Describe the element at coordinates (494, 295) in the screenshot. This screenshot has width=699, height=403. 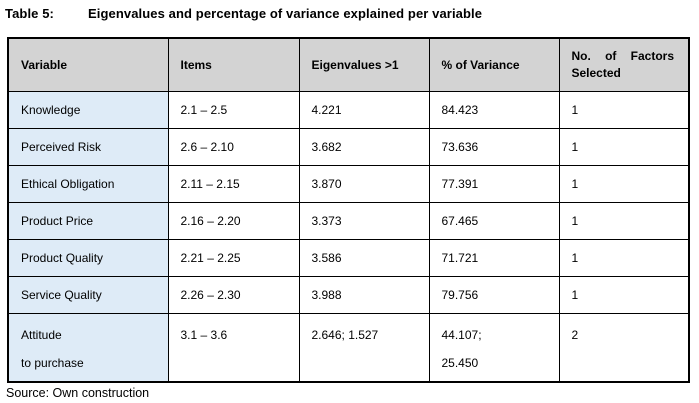
I see `cell-variance: 79.756` at that location.